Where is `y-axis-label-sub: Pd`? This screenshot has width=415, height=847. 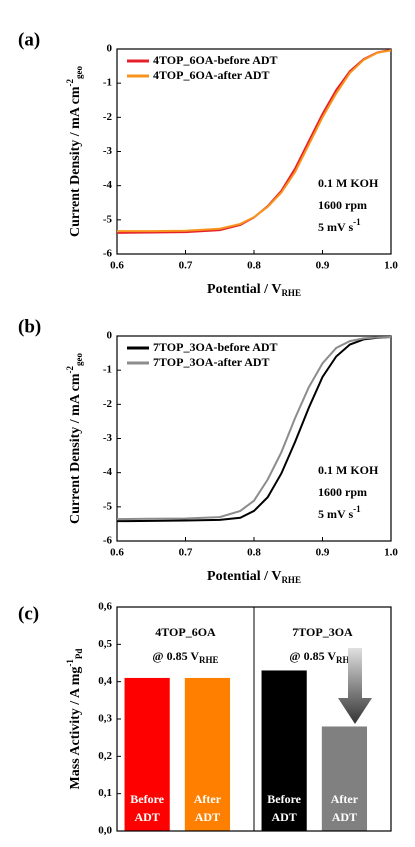 y-axis-label-sub: Pd is located at coordinates (79, 654).